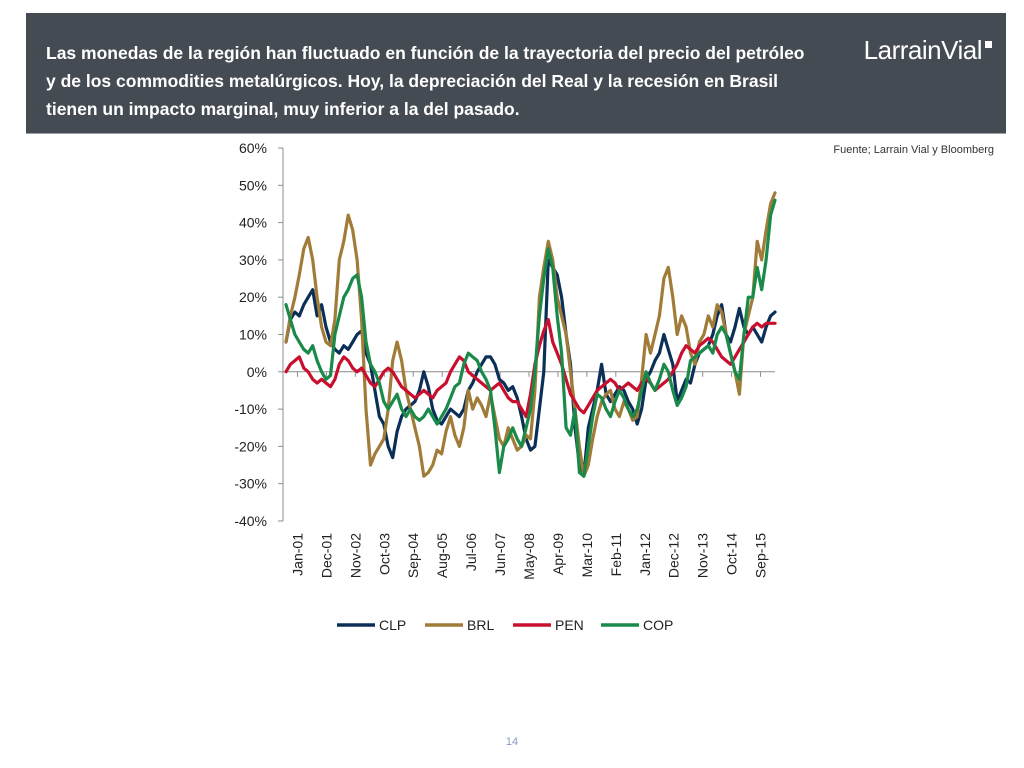  What do you see at coordinates (761, 555) in the screenshot?
I see `x-tick-label: Sep-15` at bounding box center [761, 555].